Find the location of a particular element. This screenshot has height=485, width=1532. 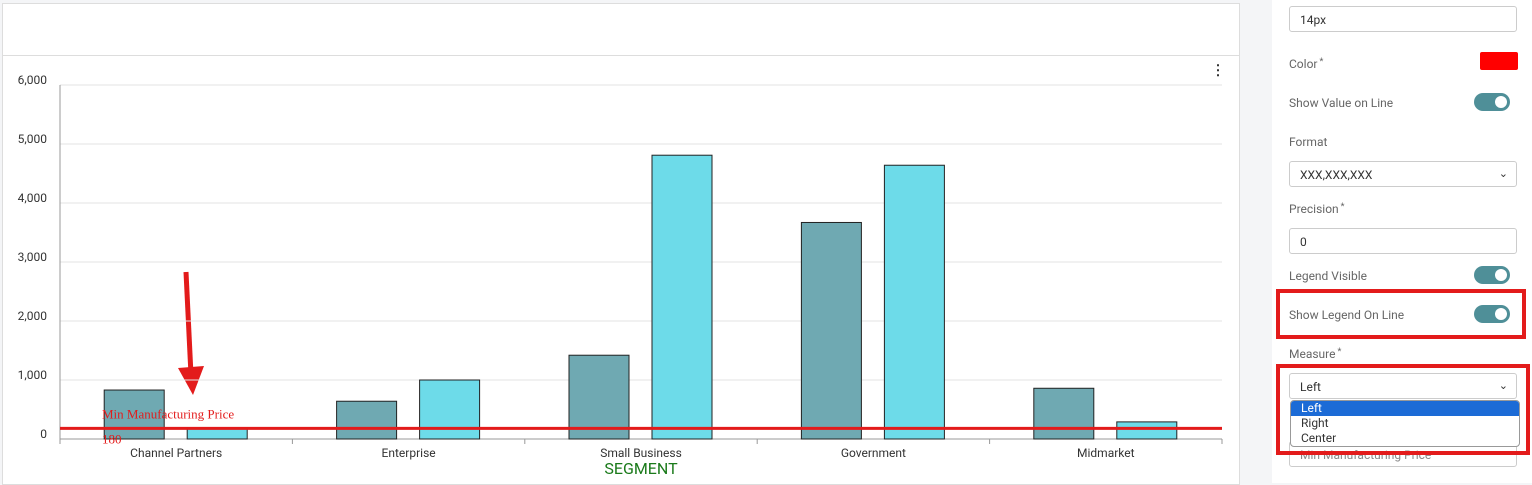

field-label: Show Value on Line is located at coordinates (1341, 103).